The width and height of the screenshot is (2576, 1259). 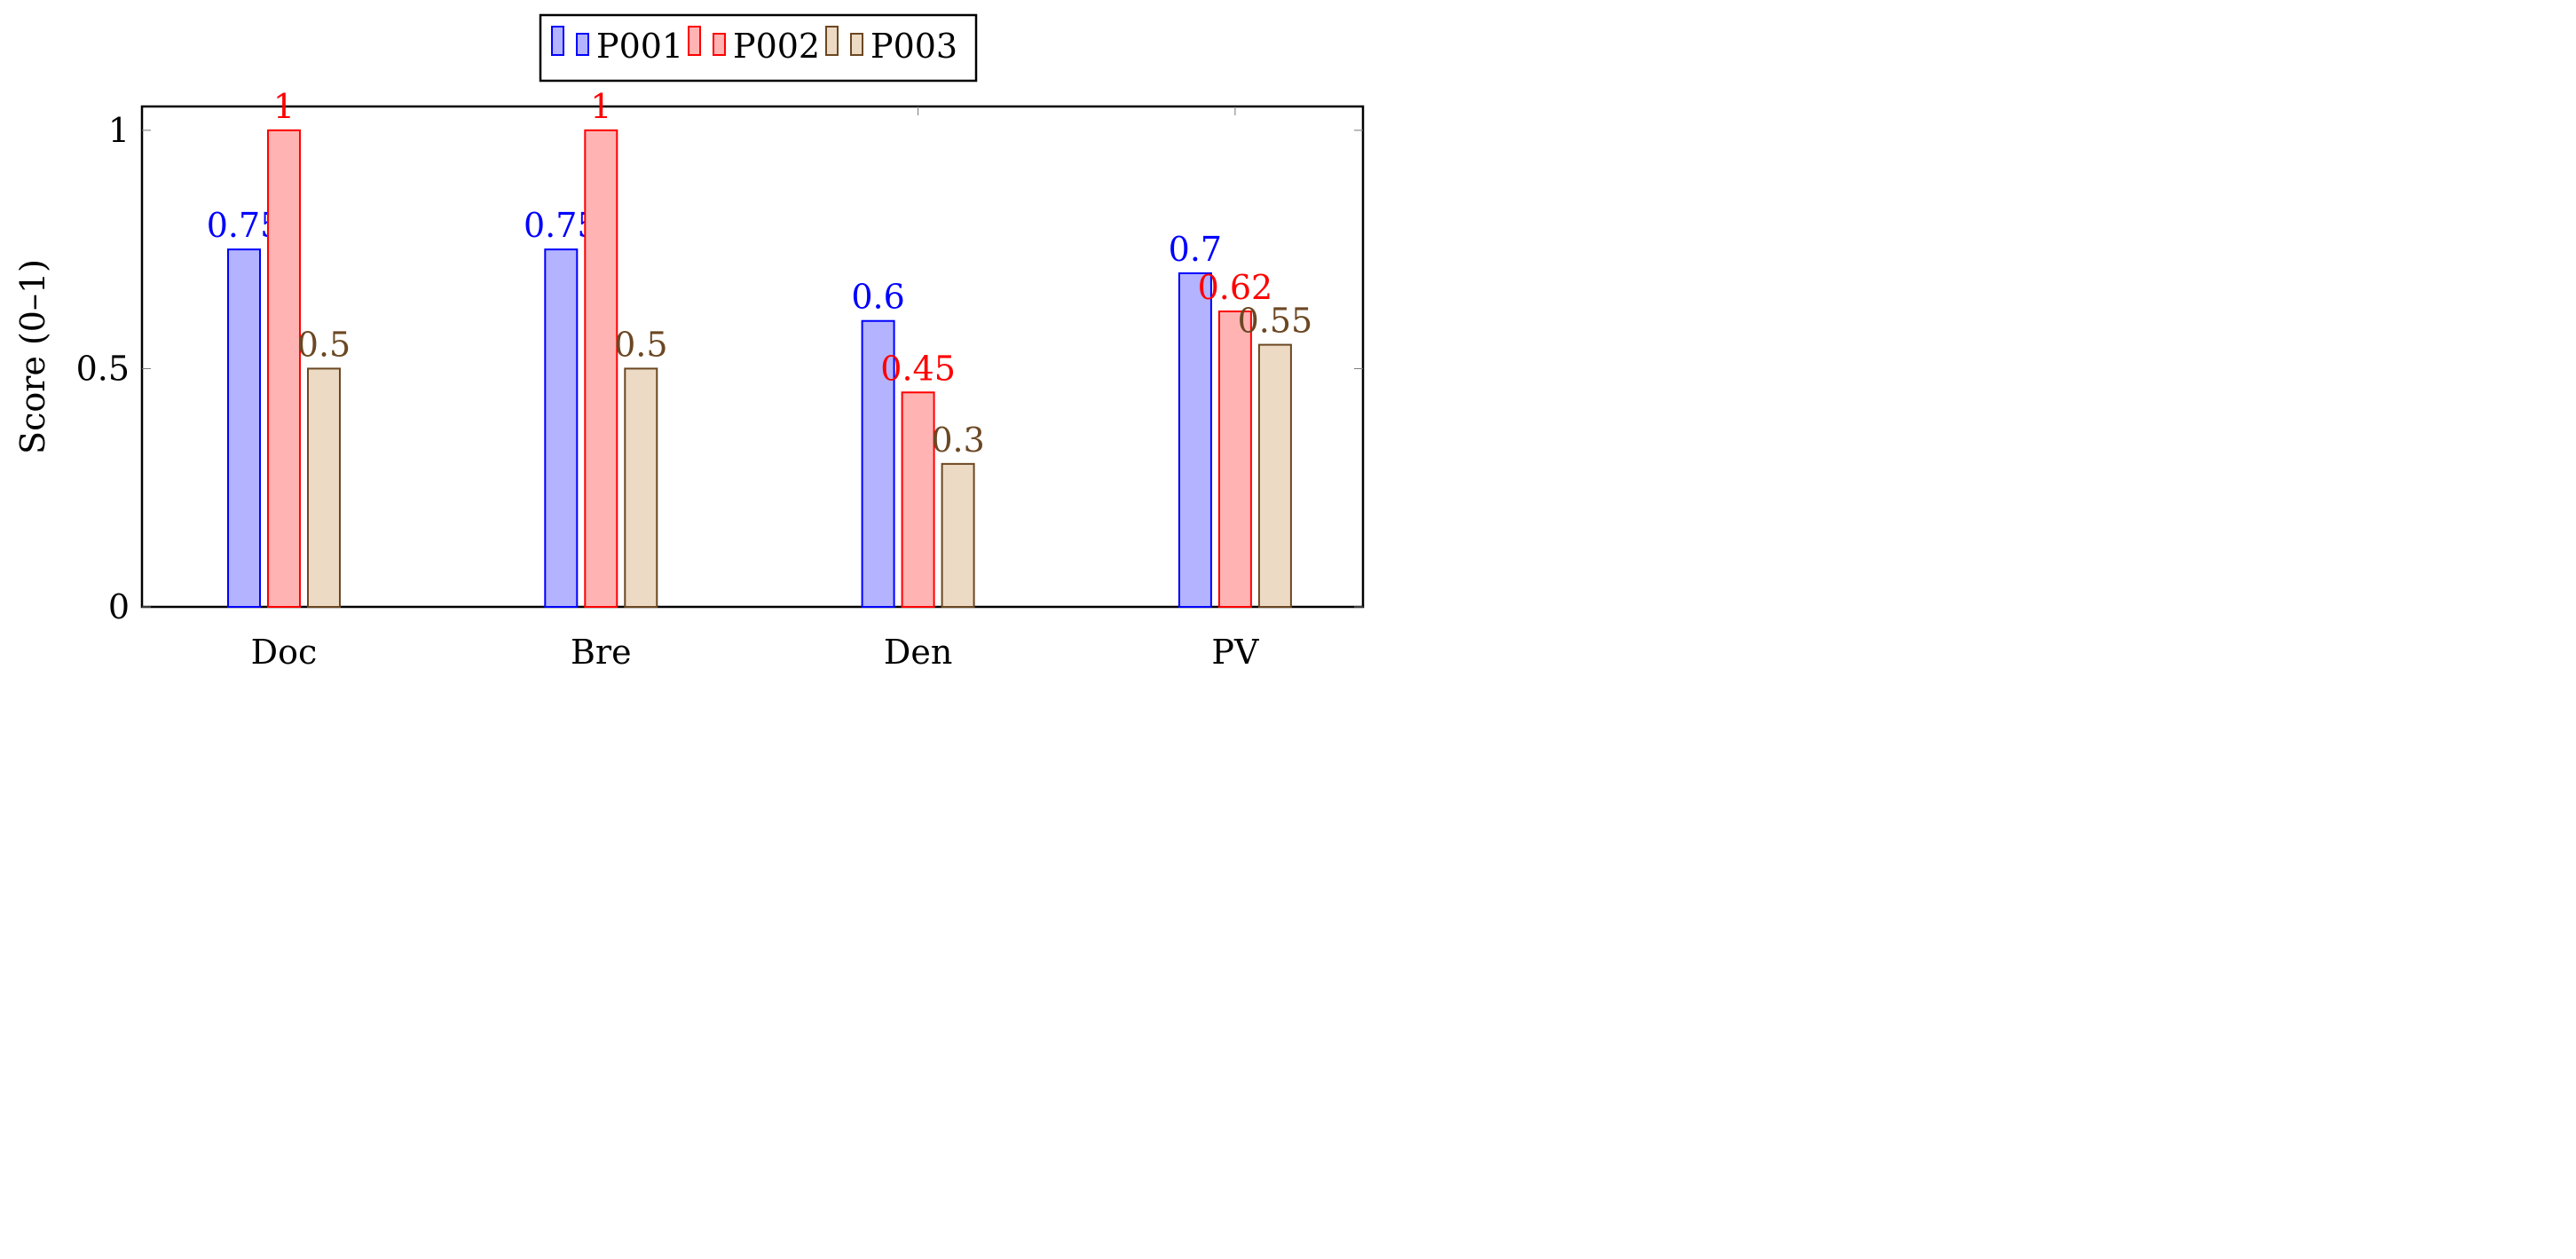 What do you see at coordinates (958, 440) in the screenshot?
I see `data-label: 0.3` at bounding box center [958, 440].